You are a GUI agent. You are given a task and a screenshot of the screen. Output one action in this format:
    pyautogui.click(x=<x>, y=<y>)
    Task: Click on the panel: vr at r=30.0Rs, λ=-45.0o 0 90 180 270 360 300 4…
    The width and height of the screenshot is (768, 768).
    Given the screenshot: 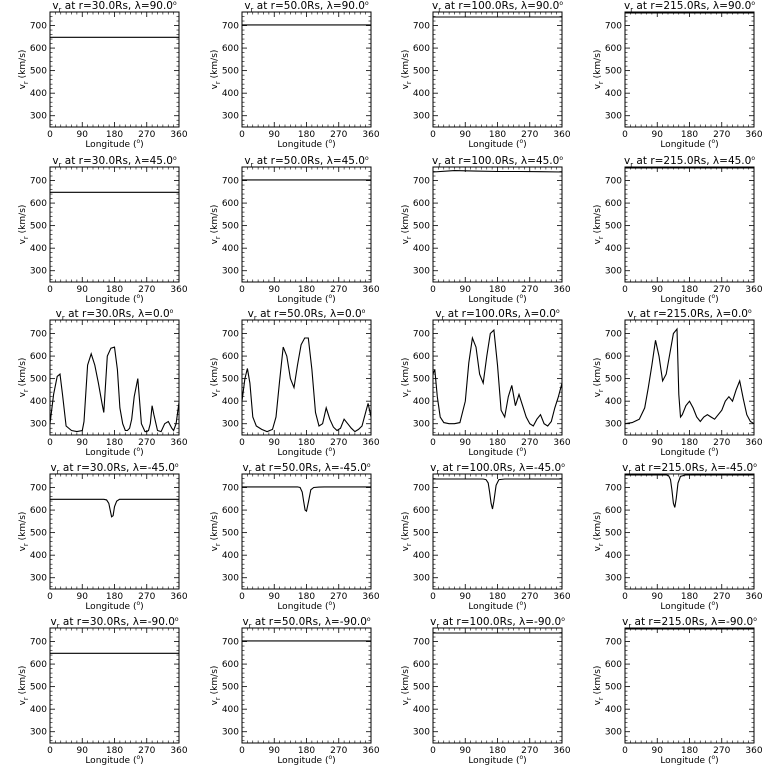 What is the action you would take?
    pyautogui.click(x=103, y=537)
    